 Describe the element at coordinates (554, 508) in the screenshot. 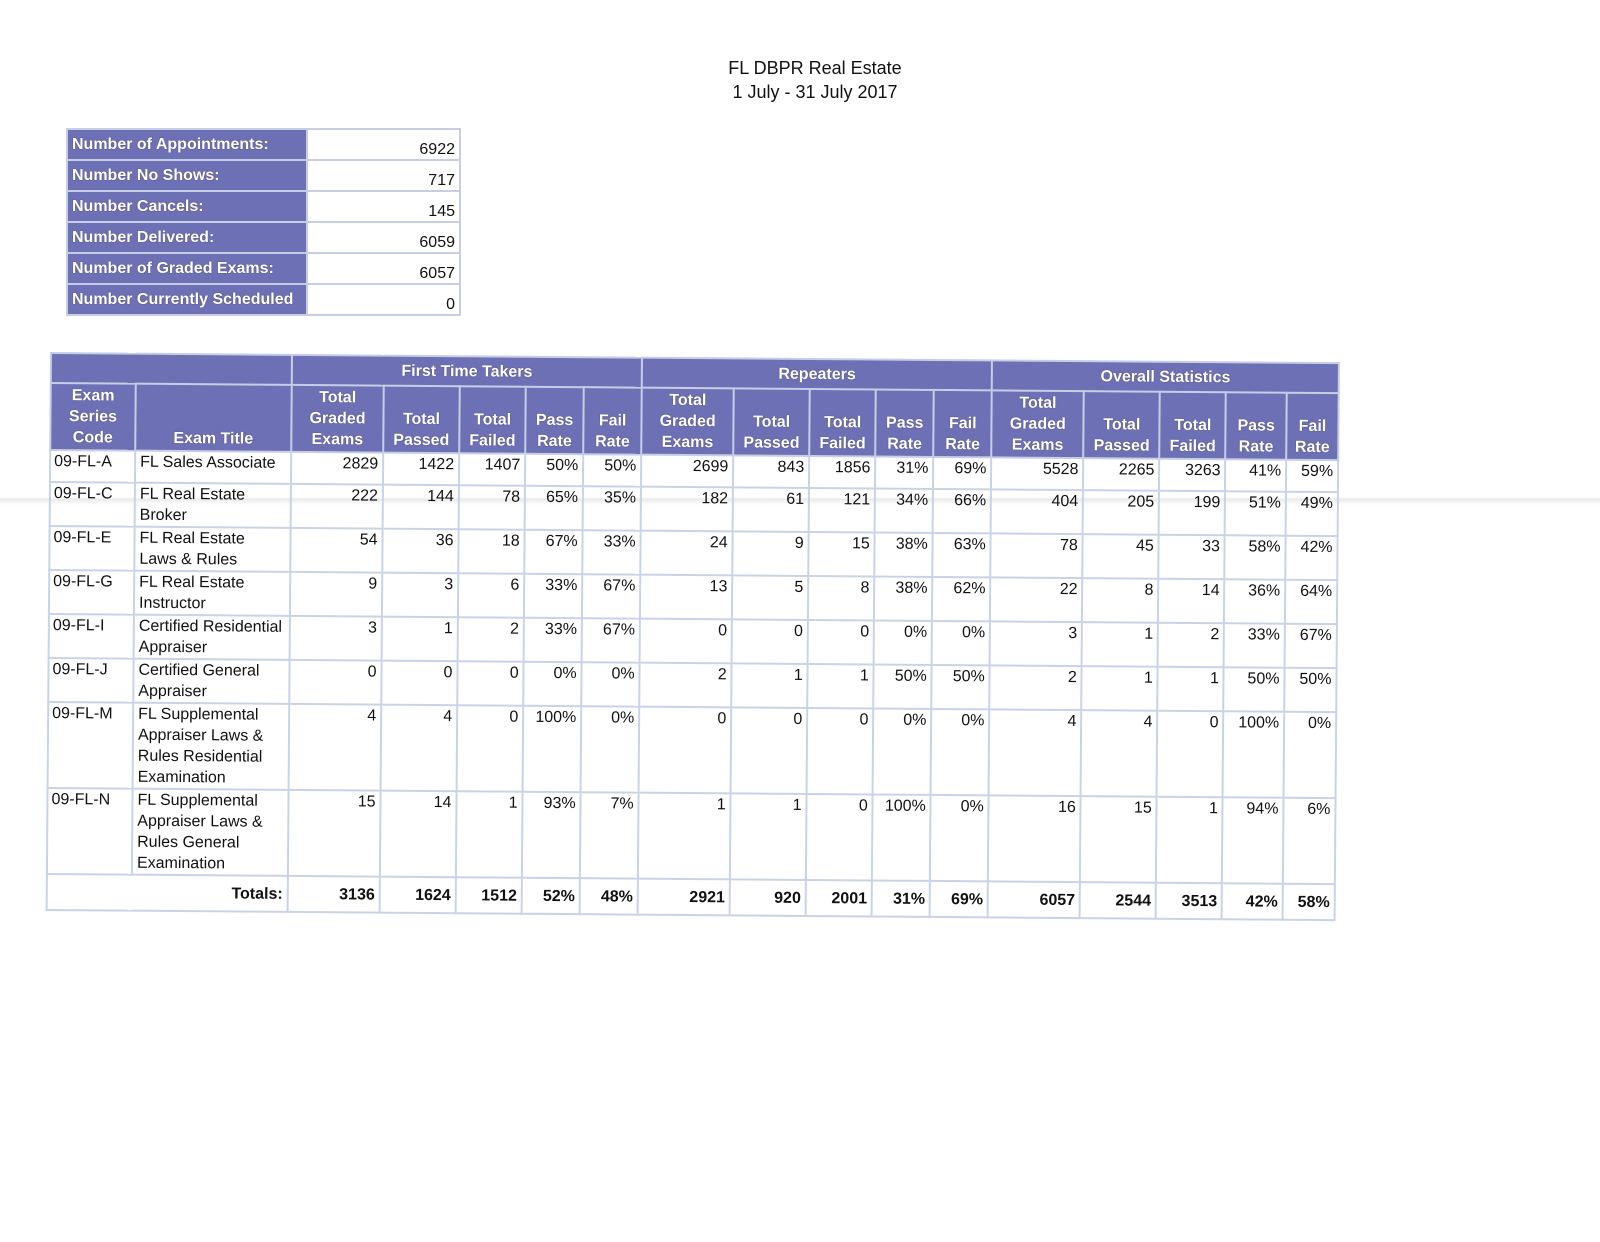

I see `ftt-value-cell: 65%` at that location.